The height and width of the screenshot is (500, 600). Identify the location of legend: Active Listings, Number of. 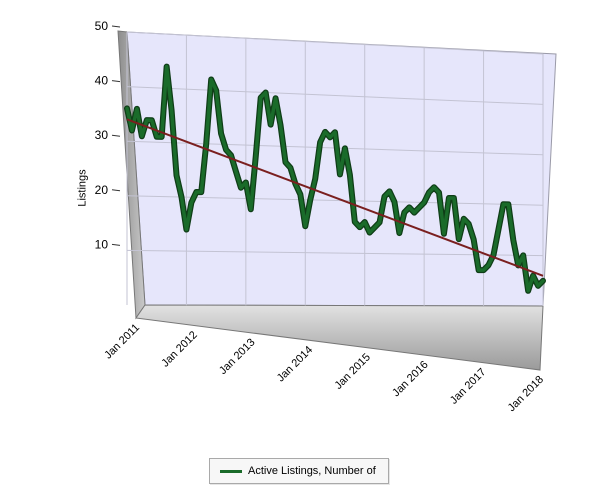
(299, 471).